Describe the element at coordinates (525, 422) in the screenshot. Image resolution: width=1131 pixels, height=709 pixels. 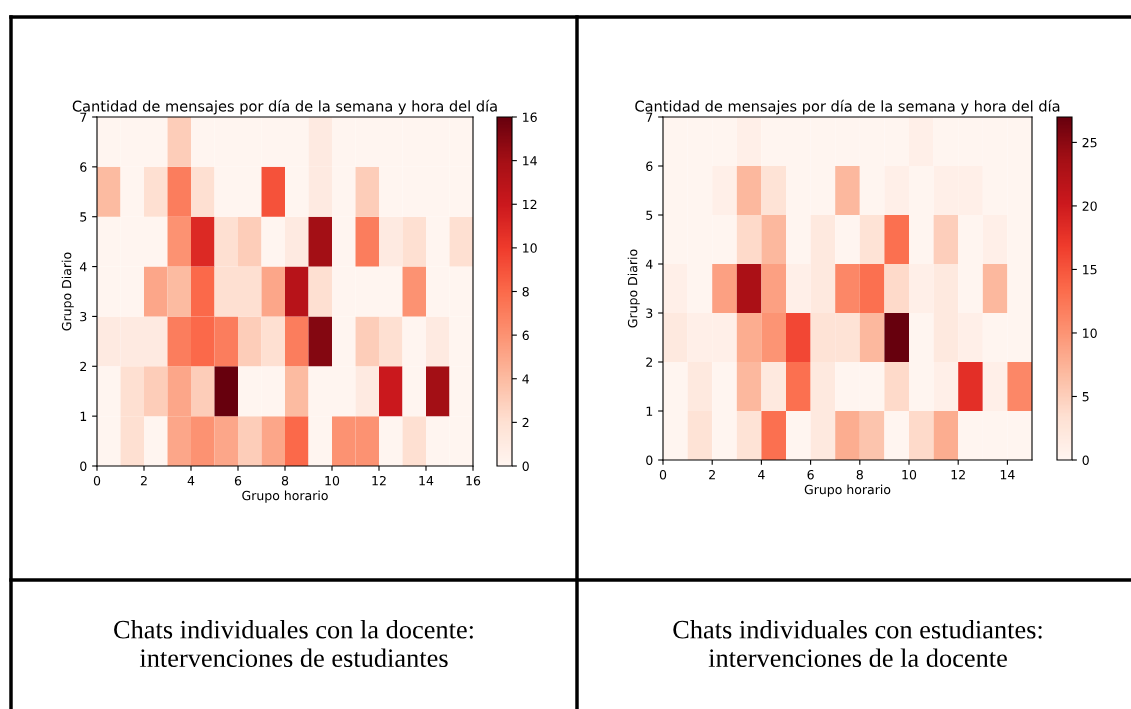
I see `color-bar-label: 2` at that location.